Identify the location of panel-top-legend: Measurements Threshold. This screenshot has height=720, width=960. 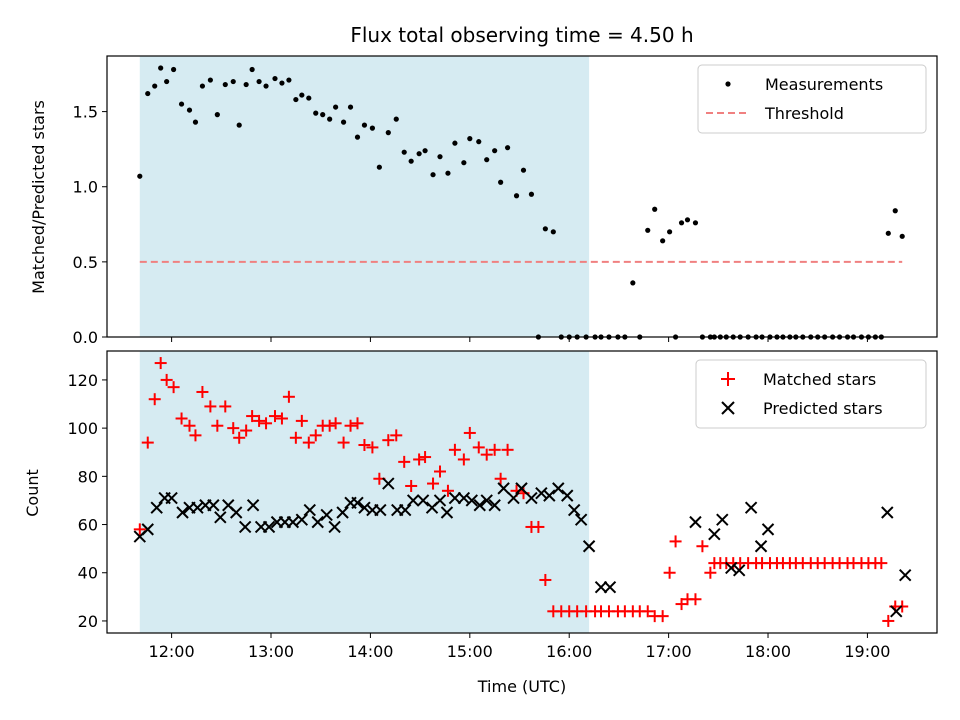
(812, 99).